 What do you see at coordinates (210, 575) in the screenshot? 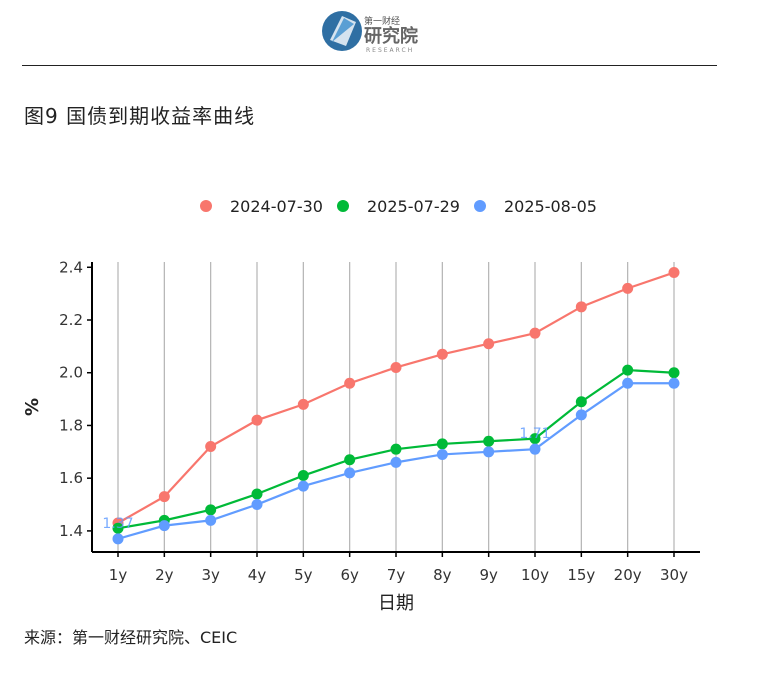
I see `x-tick-label: 3y` at bounding box center [210, 575].